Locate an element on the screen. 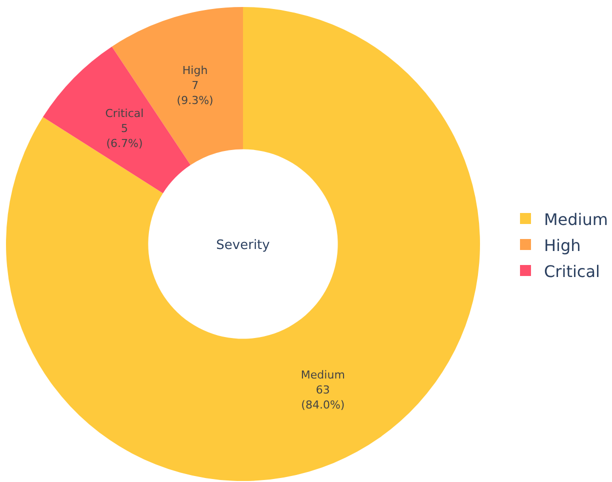 The width and height of the screenshot is (612, 482). text: Severity is located at coordinates (243, 245).